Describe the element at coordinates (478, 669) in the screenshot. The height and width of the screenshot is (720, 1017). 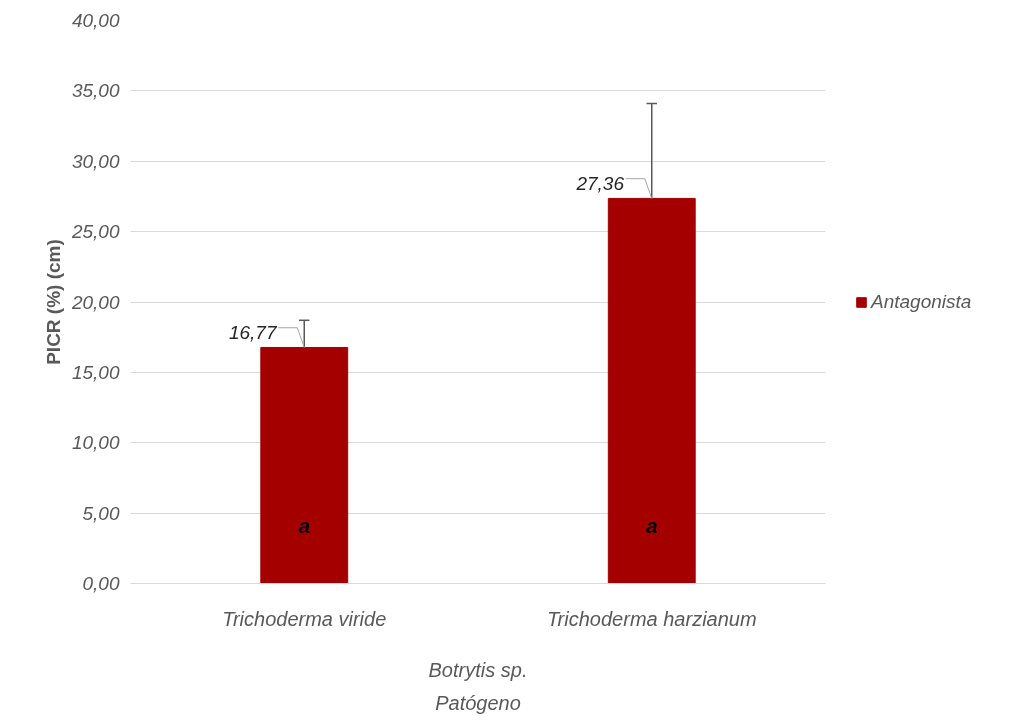
I see `text: Botrytis sp.` at that location.